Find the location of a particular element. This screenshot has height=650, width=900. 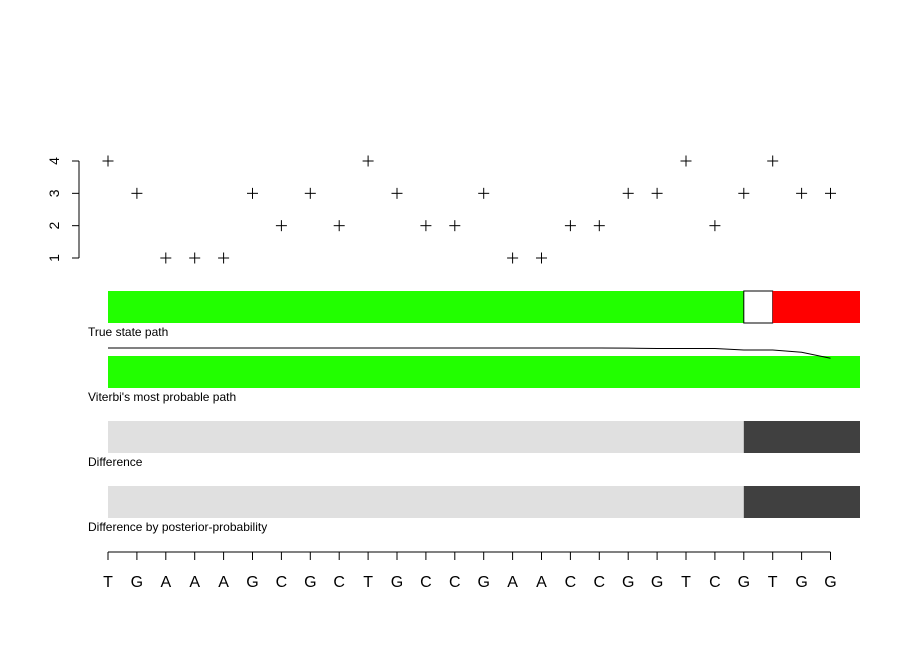

y-axis: 1 2 3 4 is located at coordinates (63, 209).